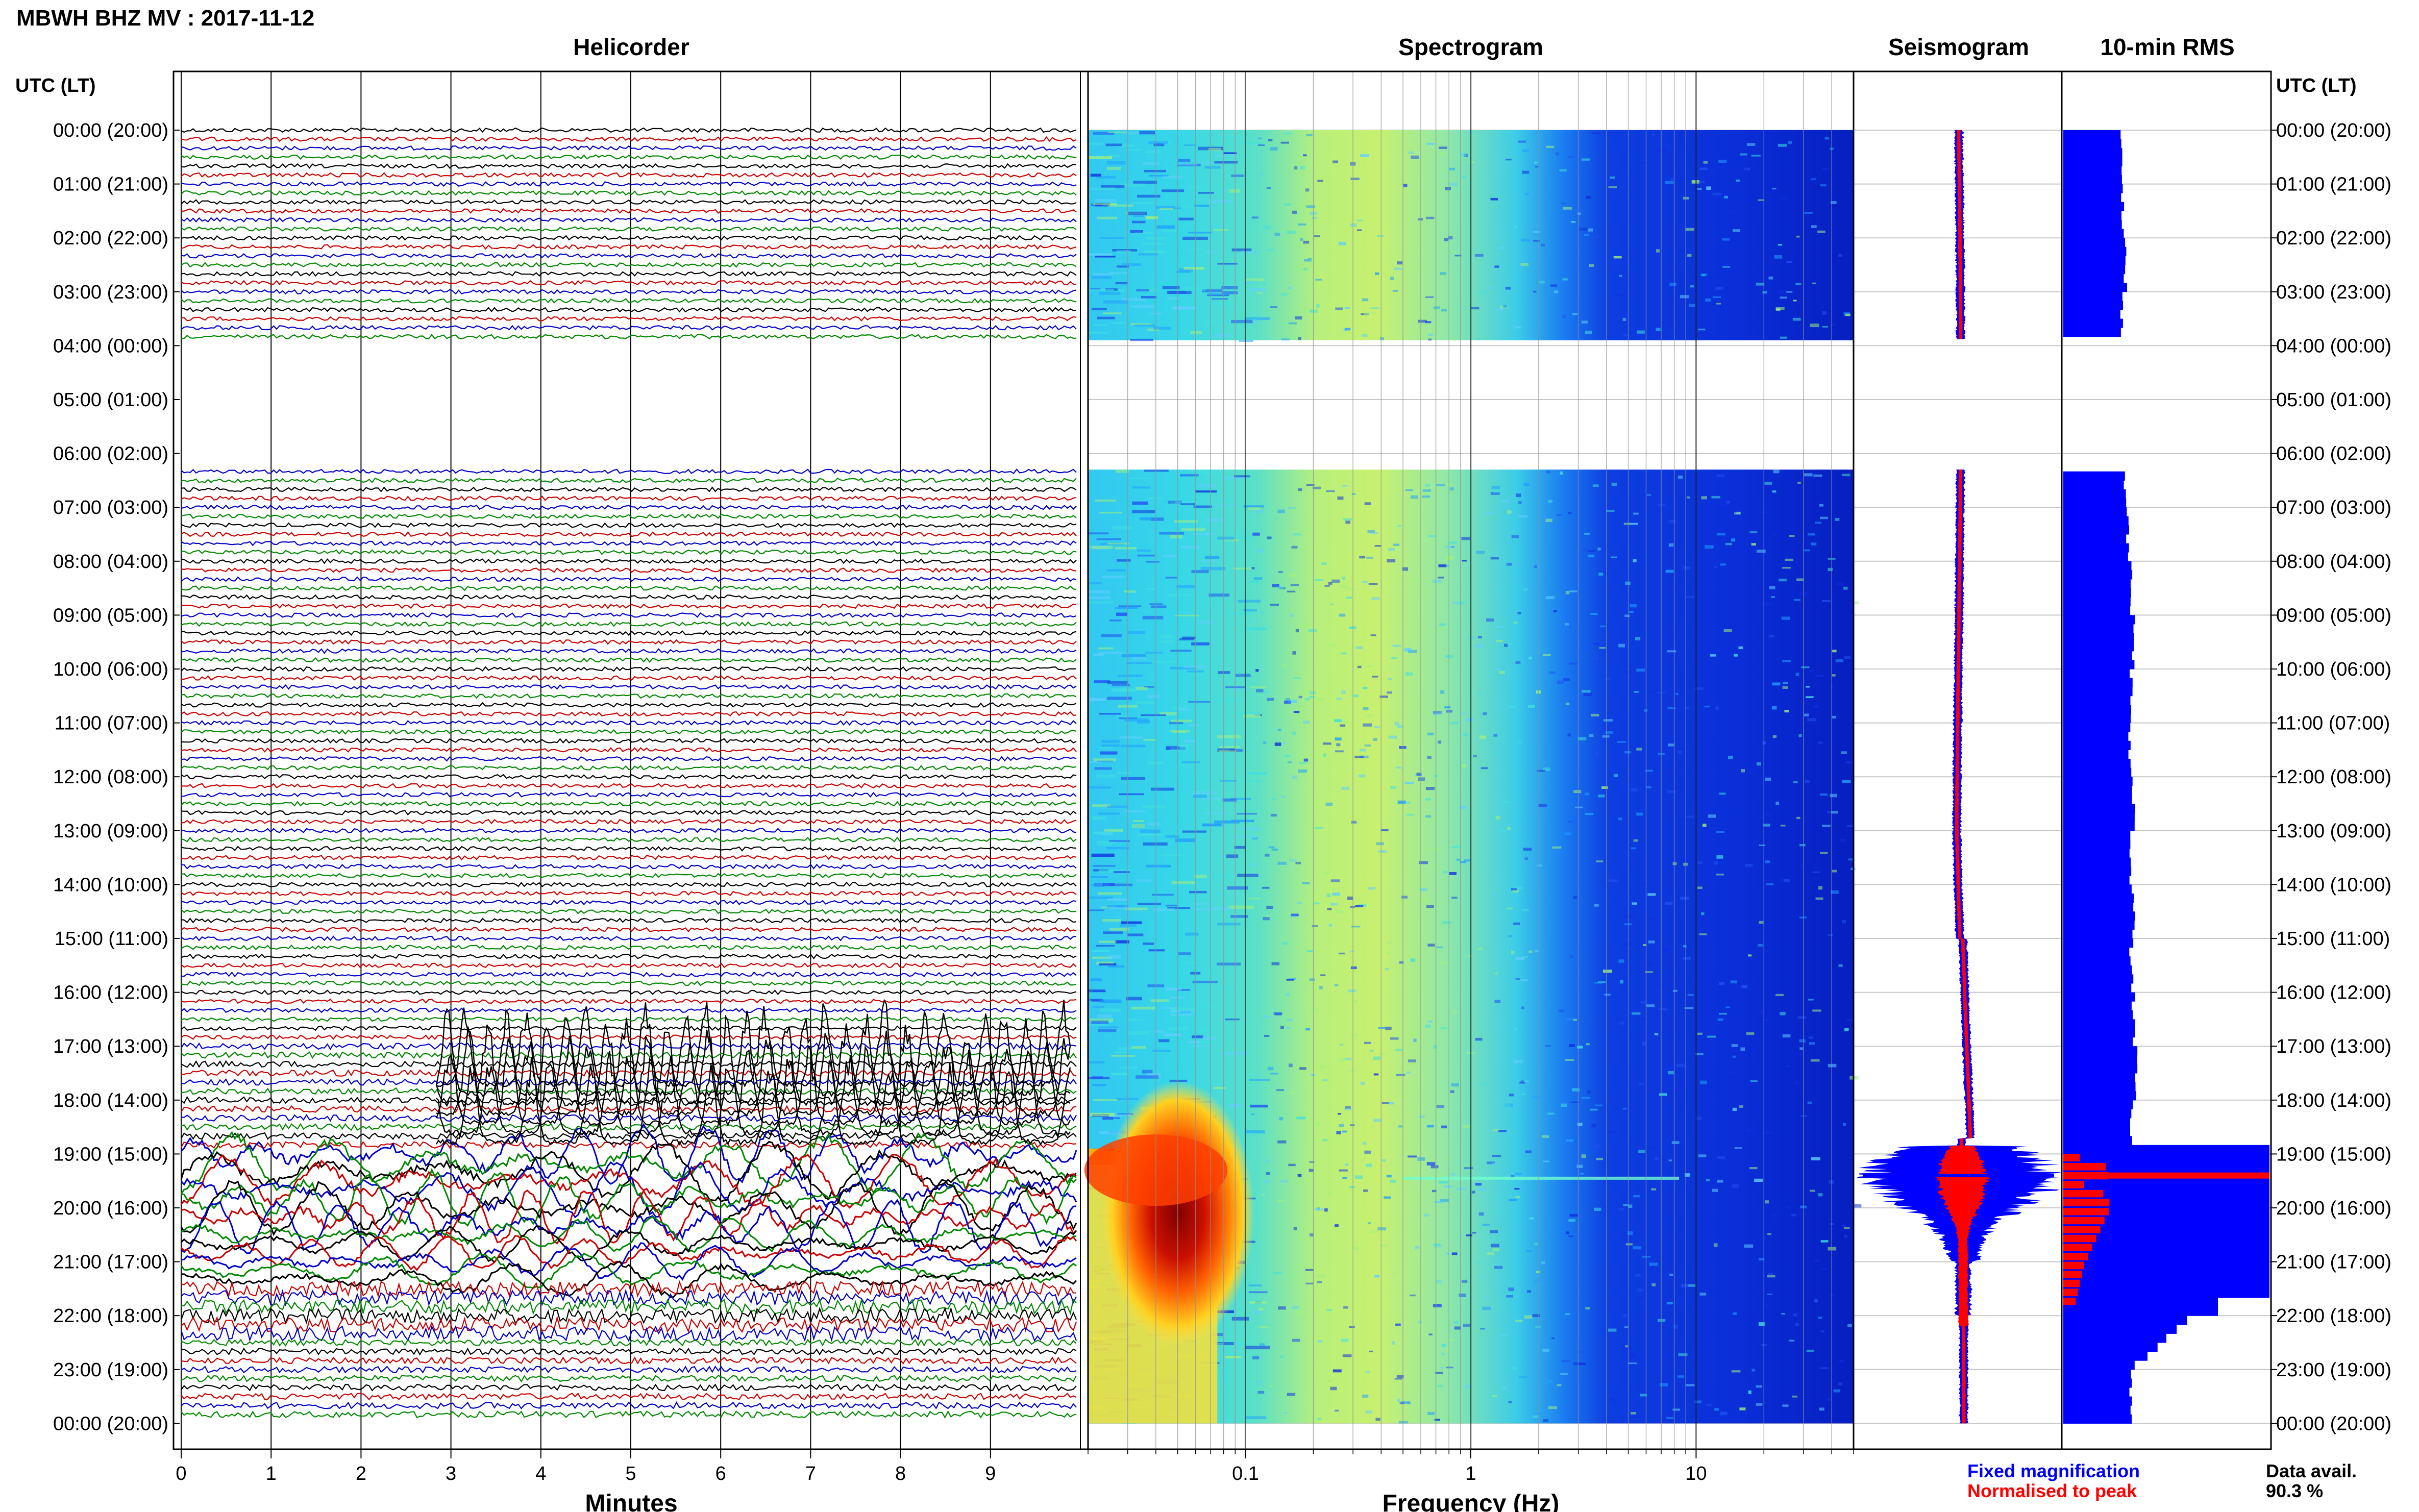 Image resolution: width=2419 pixels, height=1512 pixels. I want to click on hour-label-left: 18:00 (14:00), so click(110, 1100).